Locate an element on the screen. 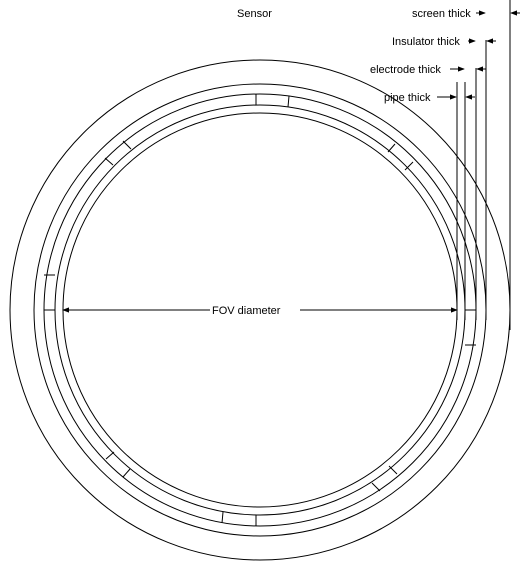 This screenshot has width=522, height=565. screen-thick-label: screen thick is located at coordinates (441, 14).